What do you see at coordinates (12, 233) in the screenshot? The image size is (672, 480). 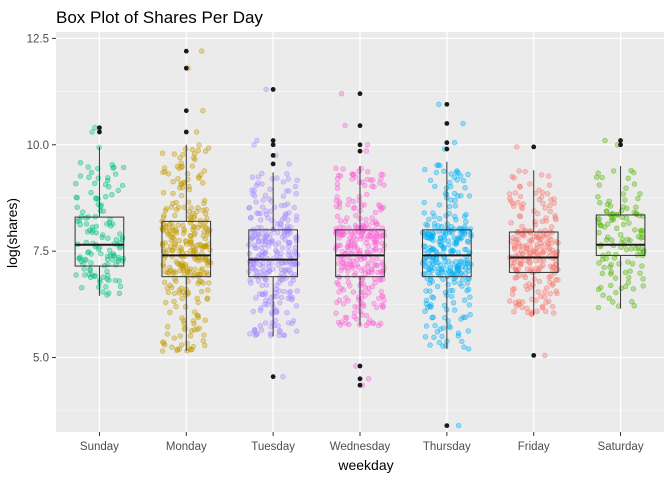 I see `y-axis-title: log(shares)` at bounding box center [12, 233].